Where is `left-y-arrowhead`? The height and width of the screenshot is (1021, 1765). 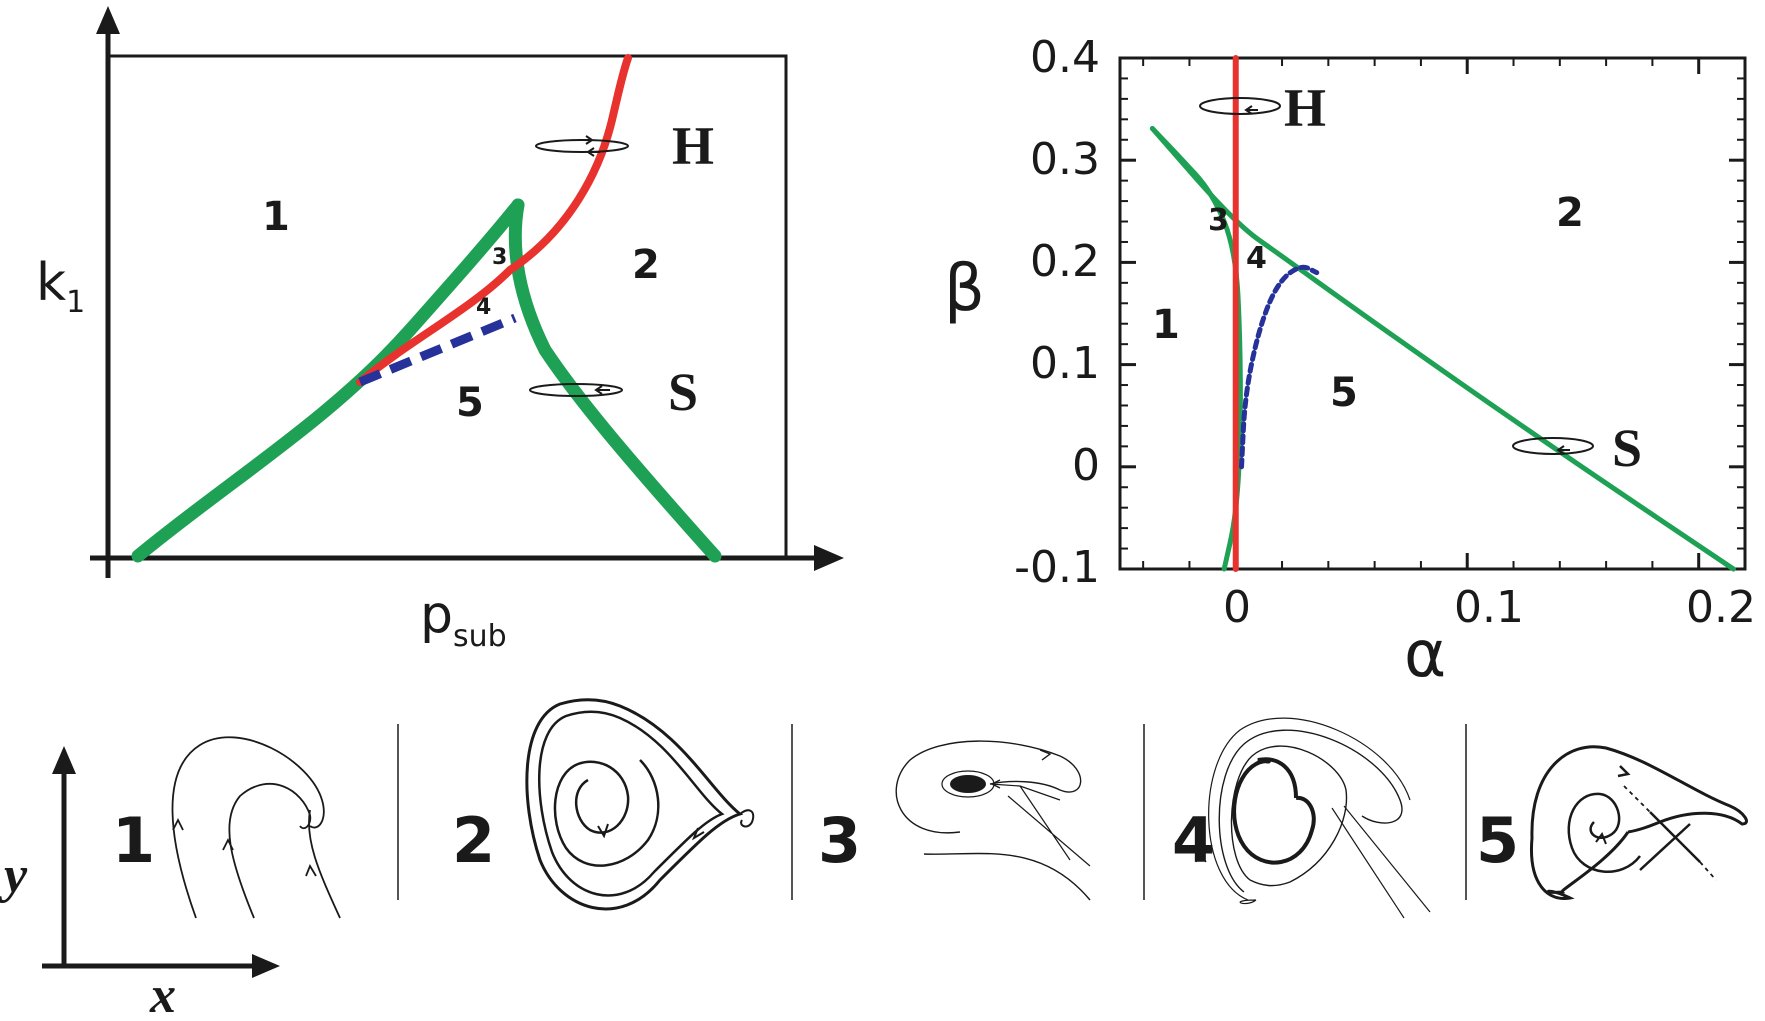 left-y-arrowhead is located at coordinates (108, 20).